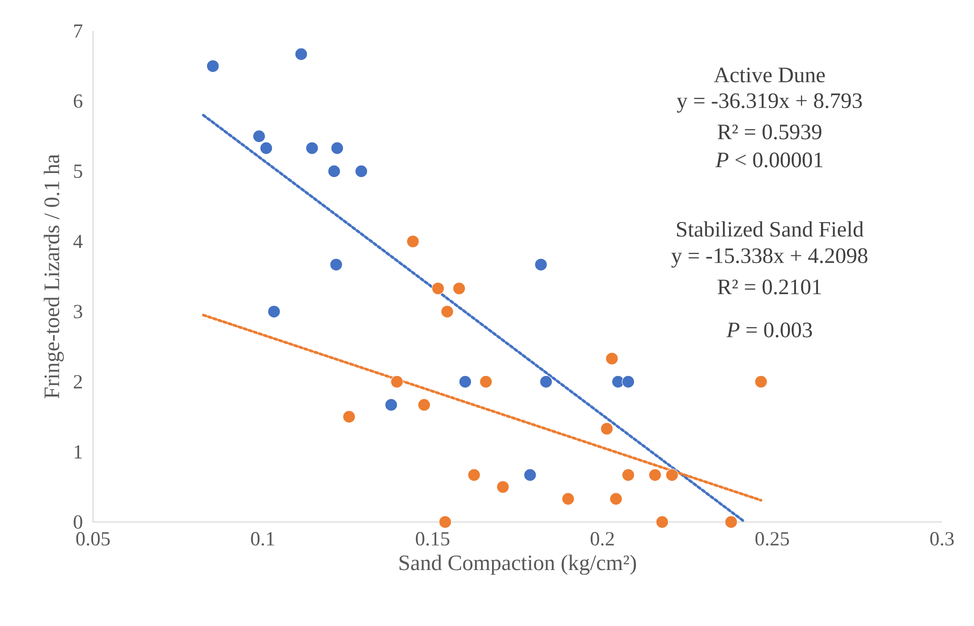 The height and width of the screenshot is (626, 974). What do you see at coordinates (769, 103) in the screenshot?
I see `annotation: y = -36.319x + 8.793` at bounding box center [769, 103].